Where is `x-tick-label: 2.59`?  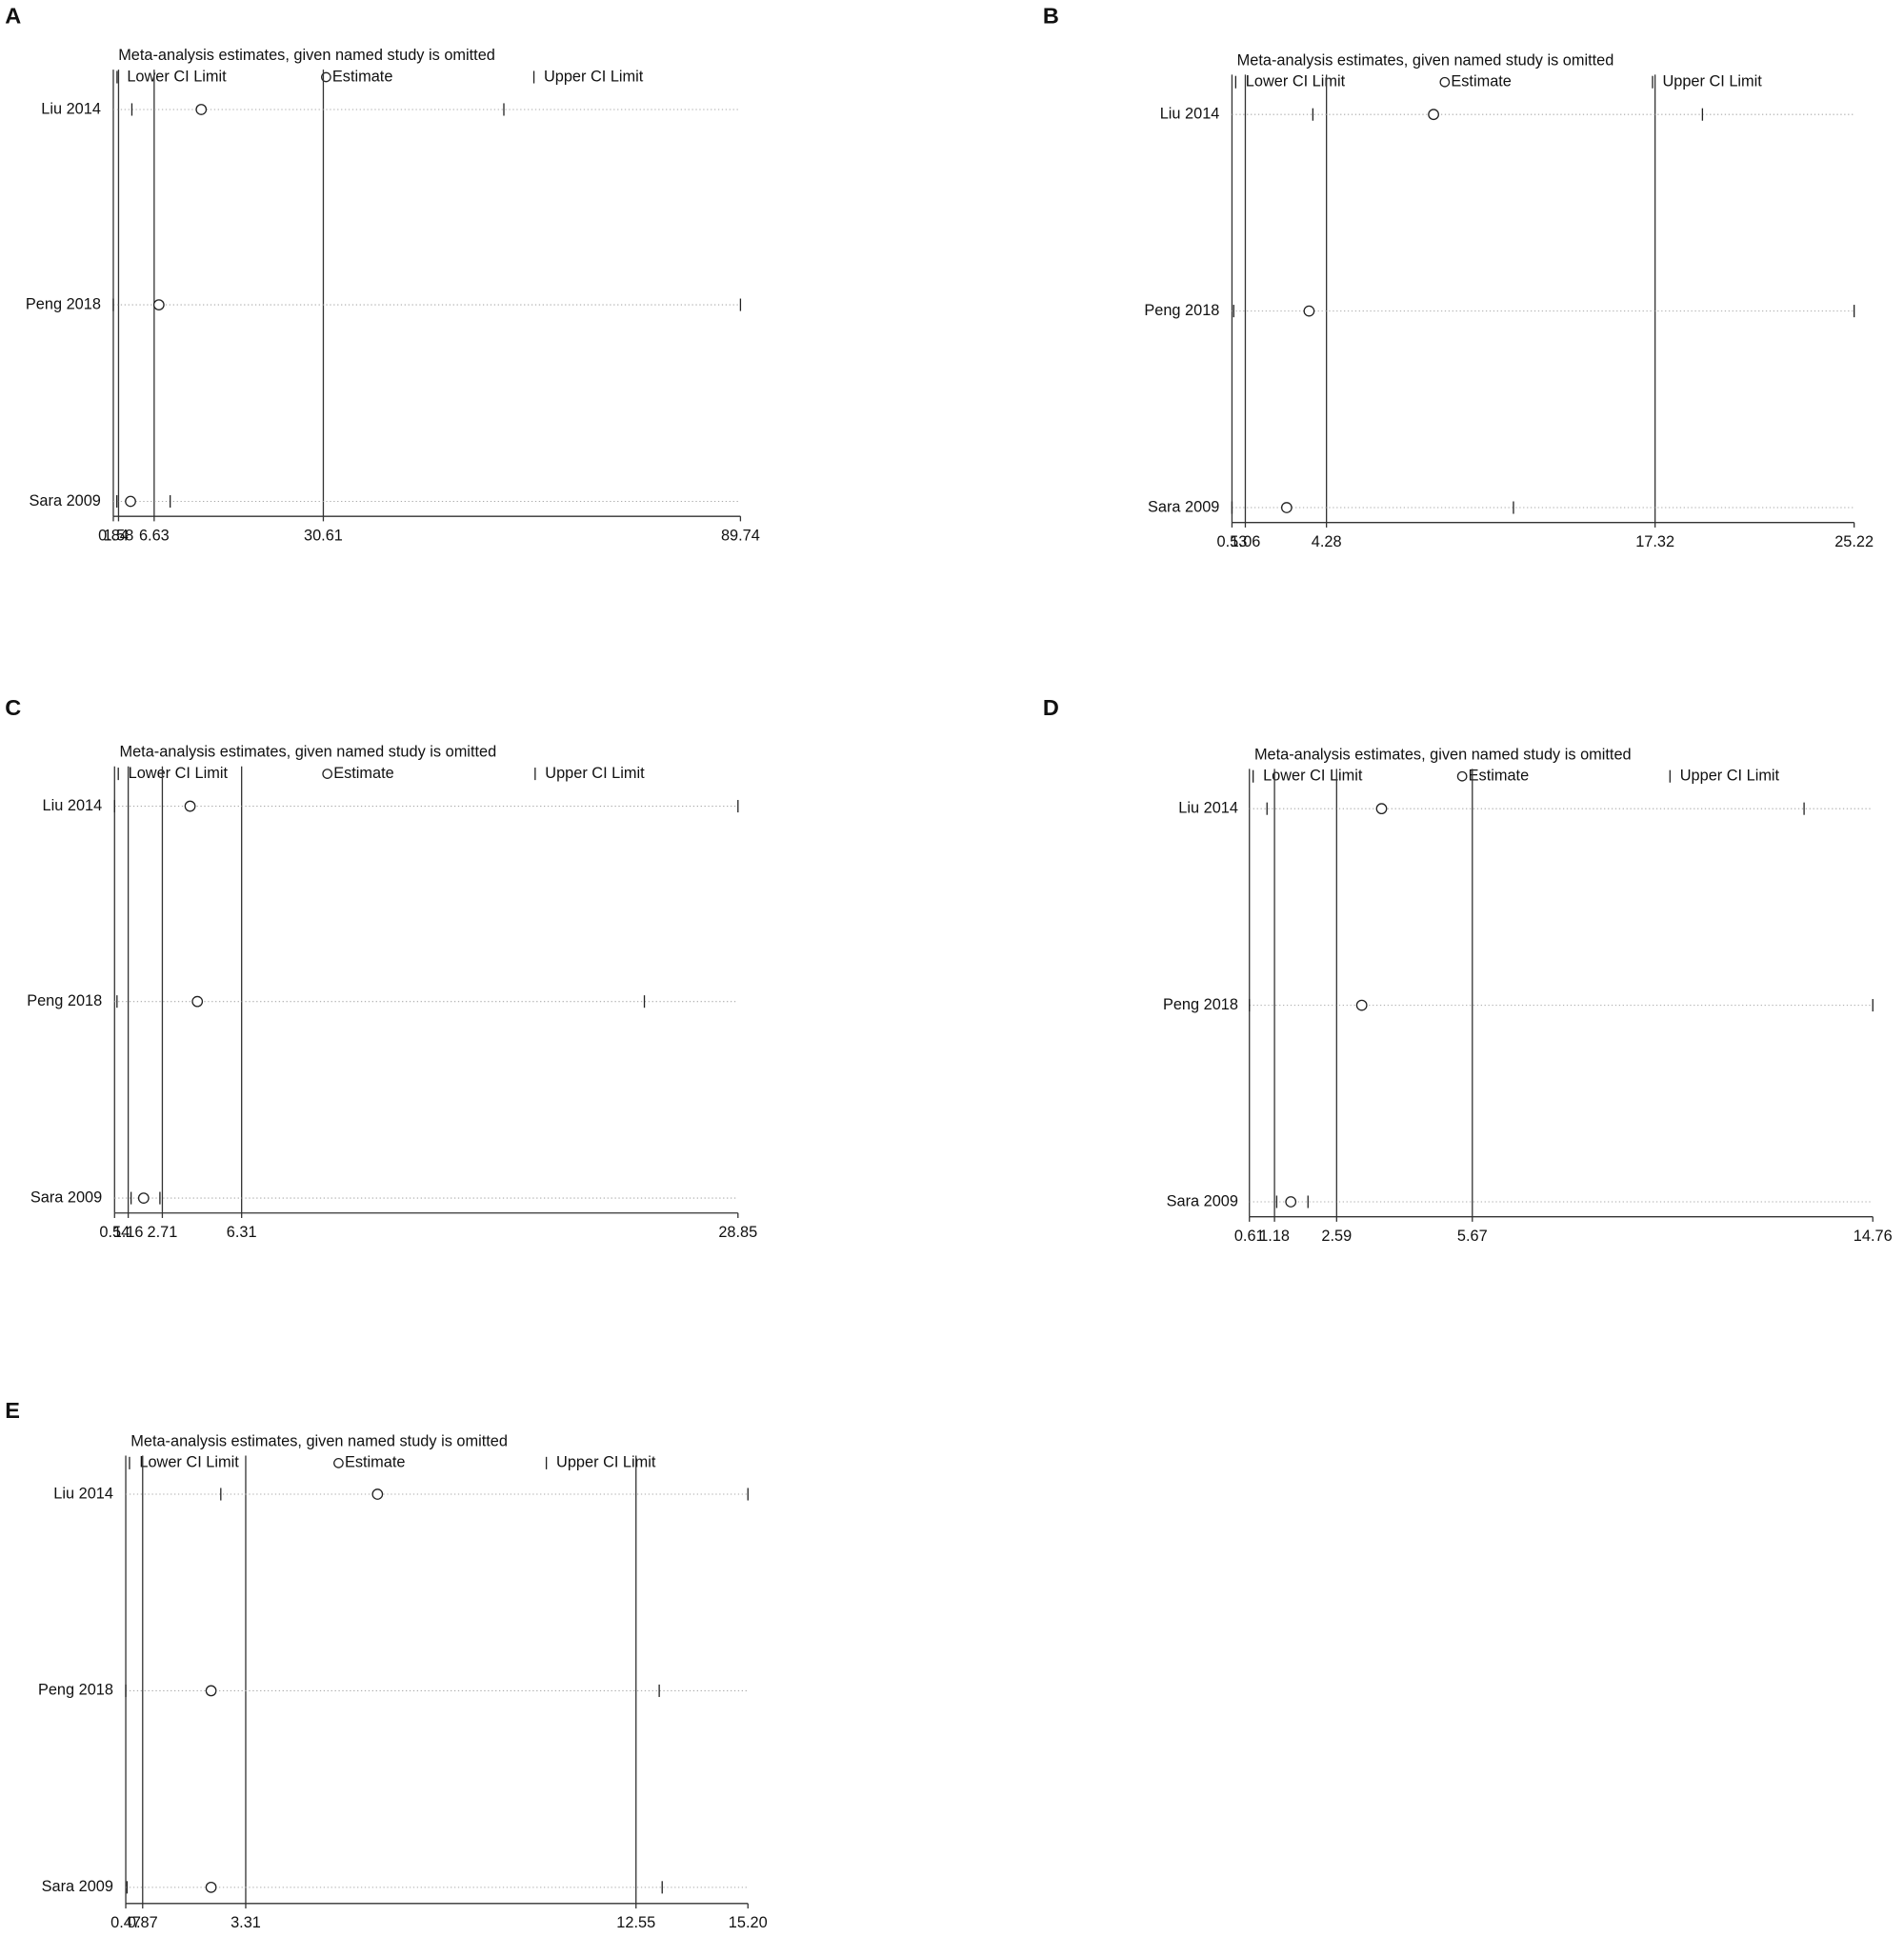
x-tick-label: 2.59 is located at coordinates (1336, 1237).